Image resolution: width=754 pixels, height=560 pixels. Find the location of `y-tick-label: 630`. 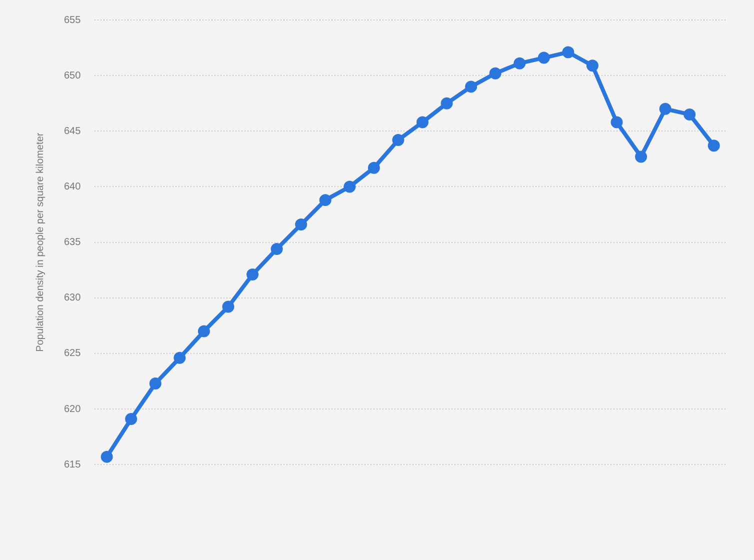

y-tick-label: 630 is located at coordinates (73, 298).